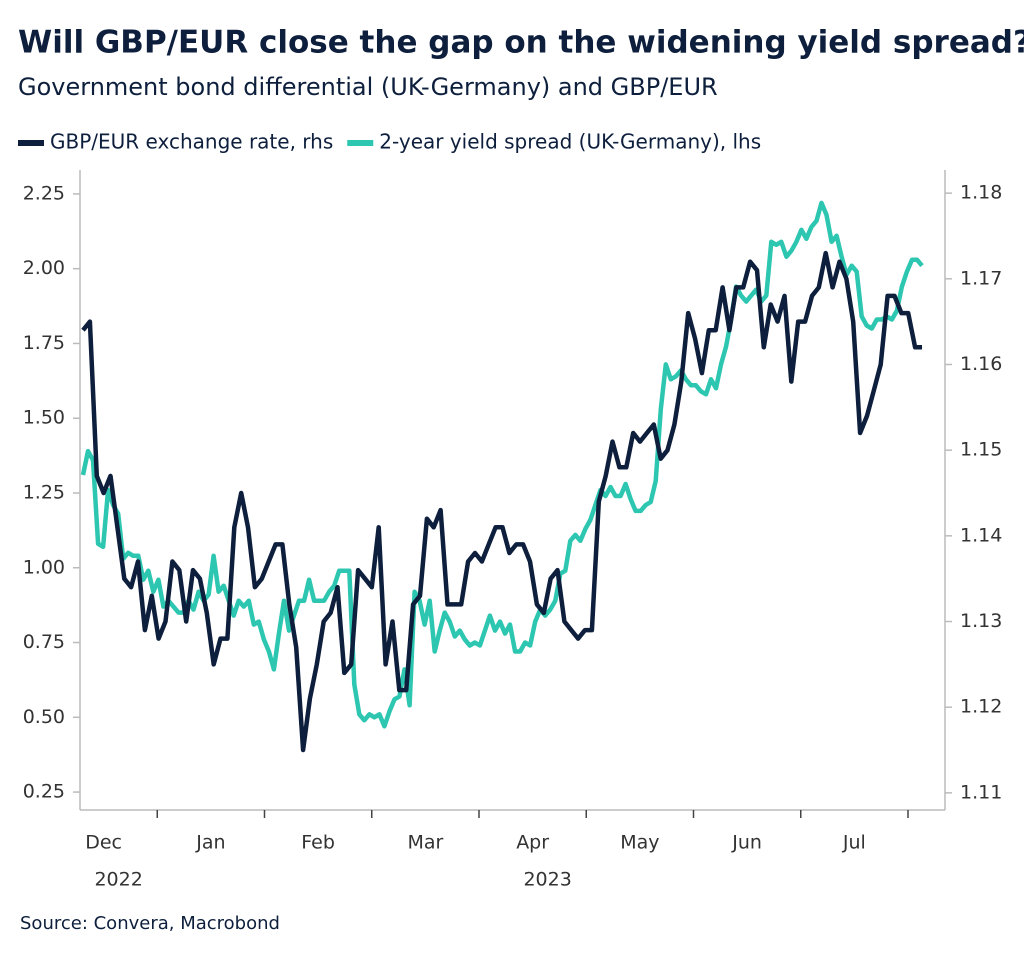  What do you see at coordinates (103, 843) in the screenshot?
I see `x-tick-label: Dec` at bounding box center [103, 843].